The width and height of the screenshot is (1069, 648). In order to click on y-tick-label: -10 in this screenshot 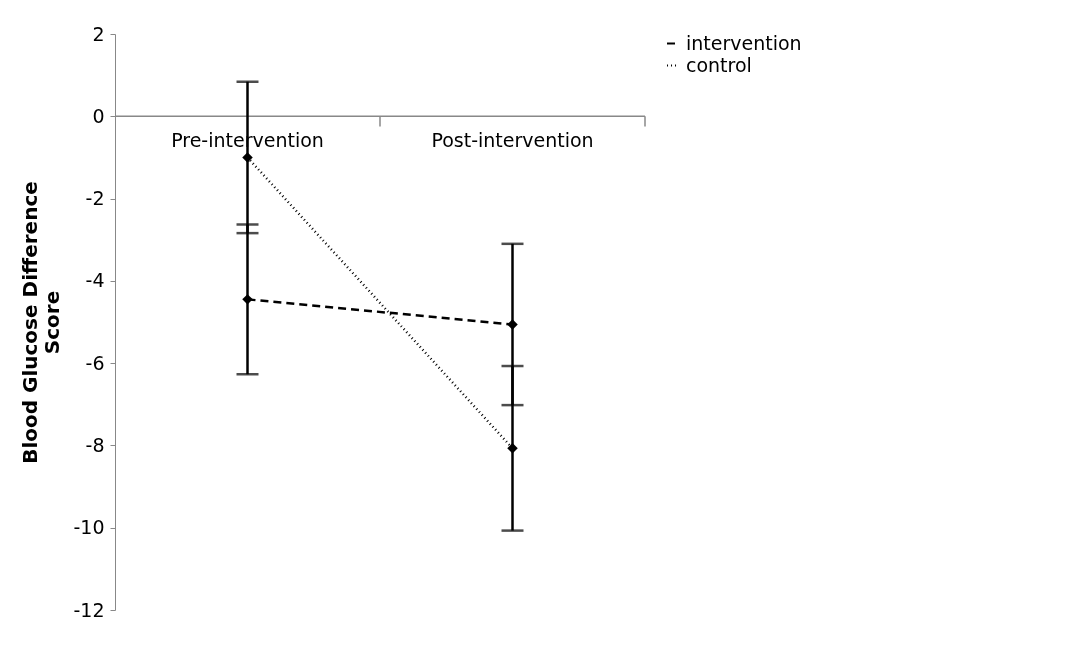, I will do `click(89, 527)`.